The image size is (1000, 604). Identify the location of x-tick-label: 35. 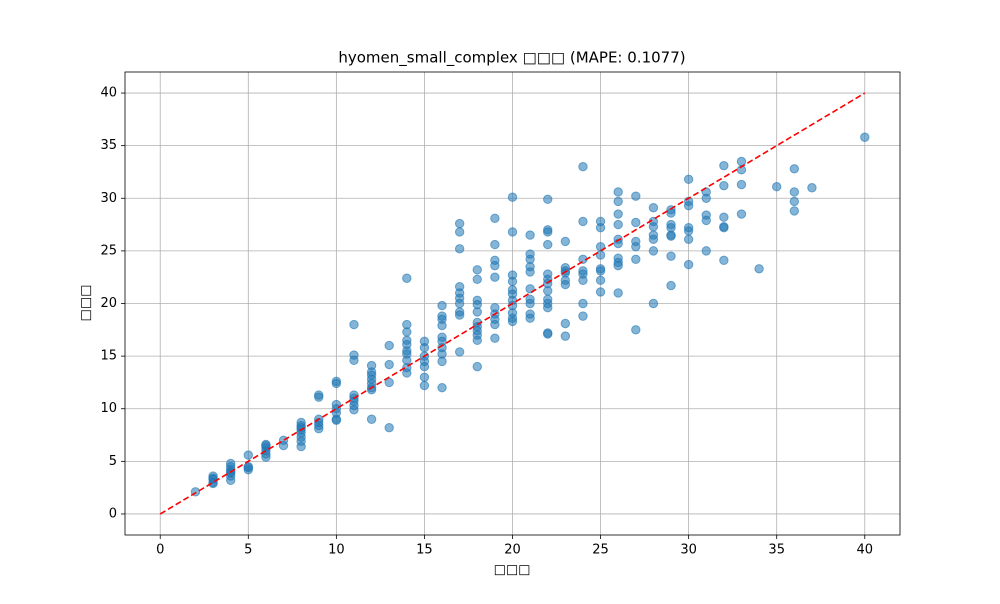
(776, 550).